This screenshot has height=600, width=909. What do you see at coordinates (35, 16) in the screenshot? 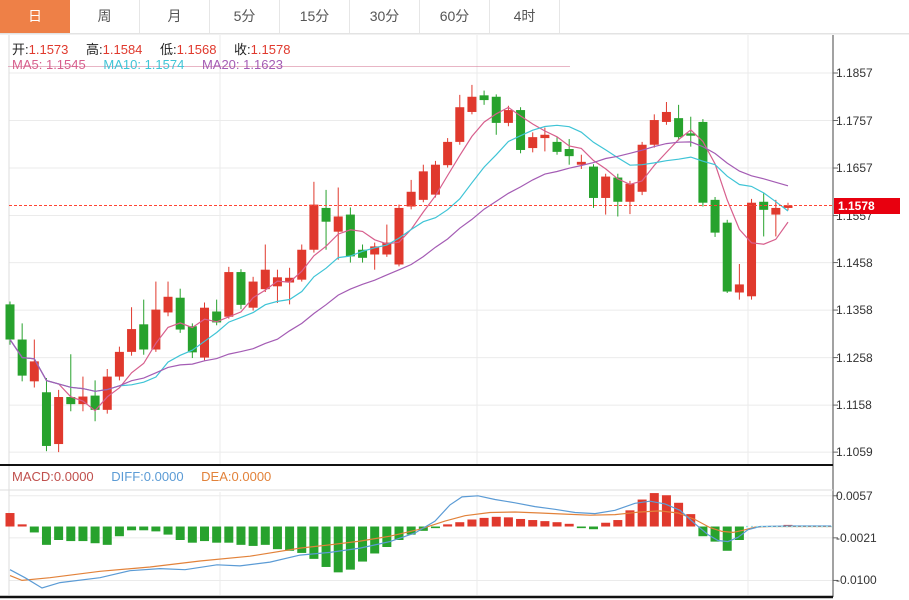
I see `tab-day: 日` at bounding box center [35, 16].